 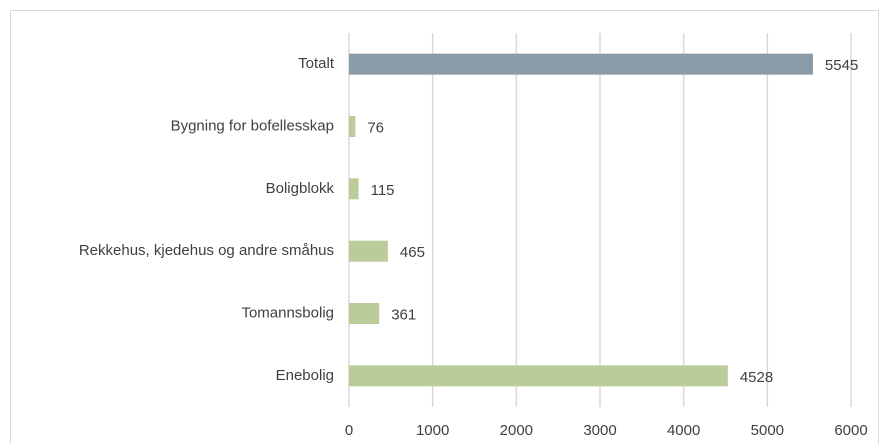 I want to click on y-tick-label: Boligblokk, so click(x=300, y=188).